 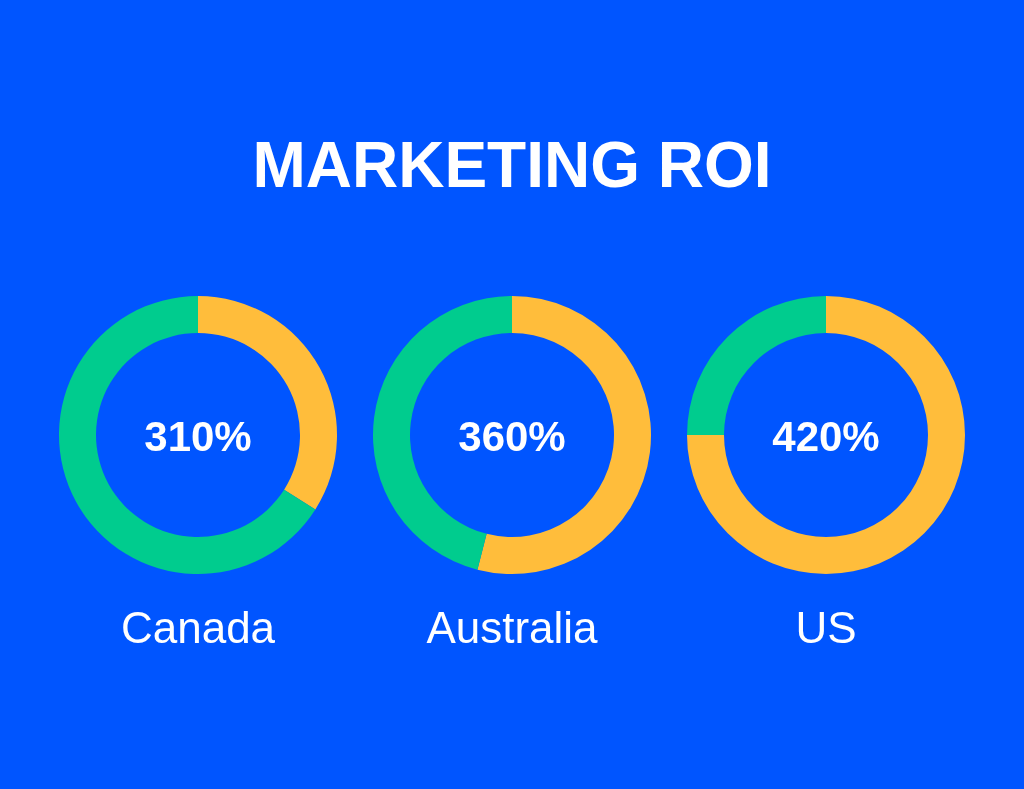 I want to click on text: 420%, so click(x=826, y=436).